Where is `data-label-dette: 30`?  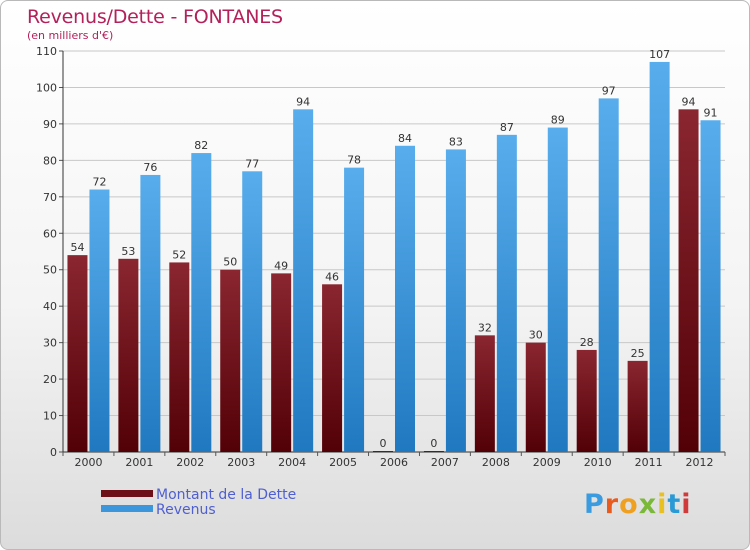 data-label-dette: 30 is located at coordinates (536, 335).